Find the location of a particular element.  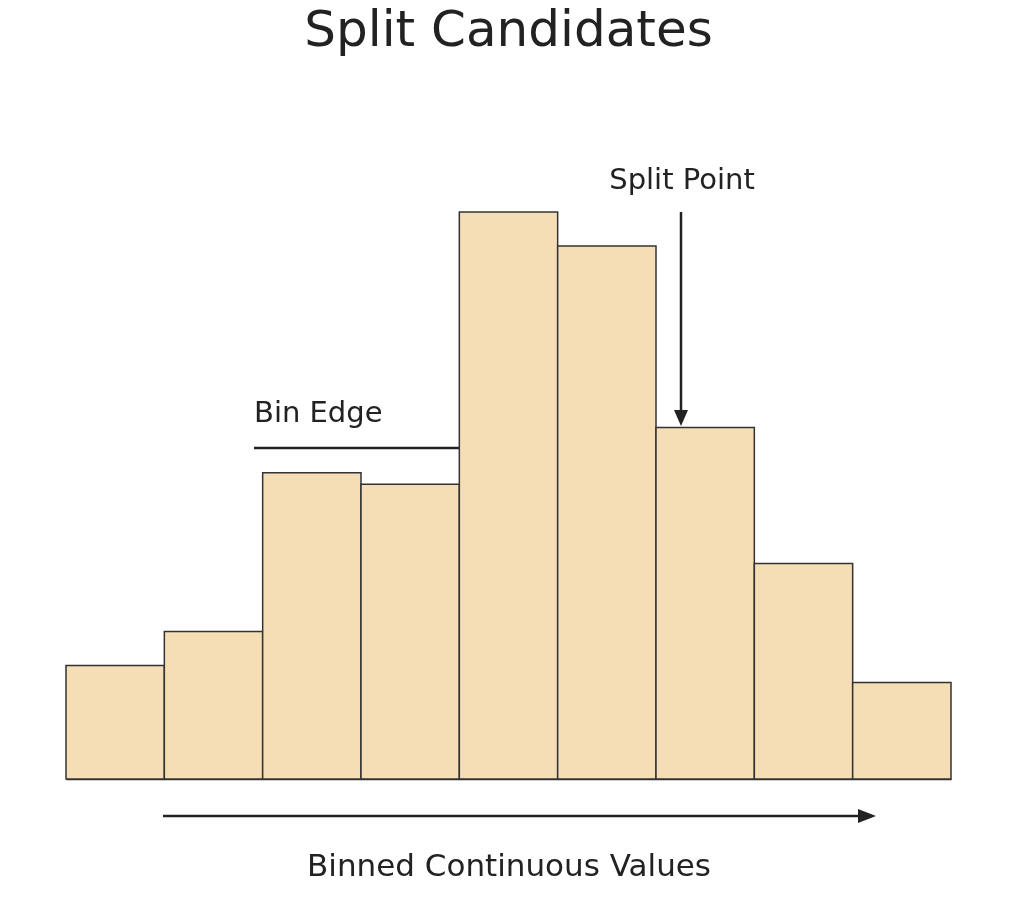

x-axis-title: Binned Continuous Values is located at coordinates (509, 864).